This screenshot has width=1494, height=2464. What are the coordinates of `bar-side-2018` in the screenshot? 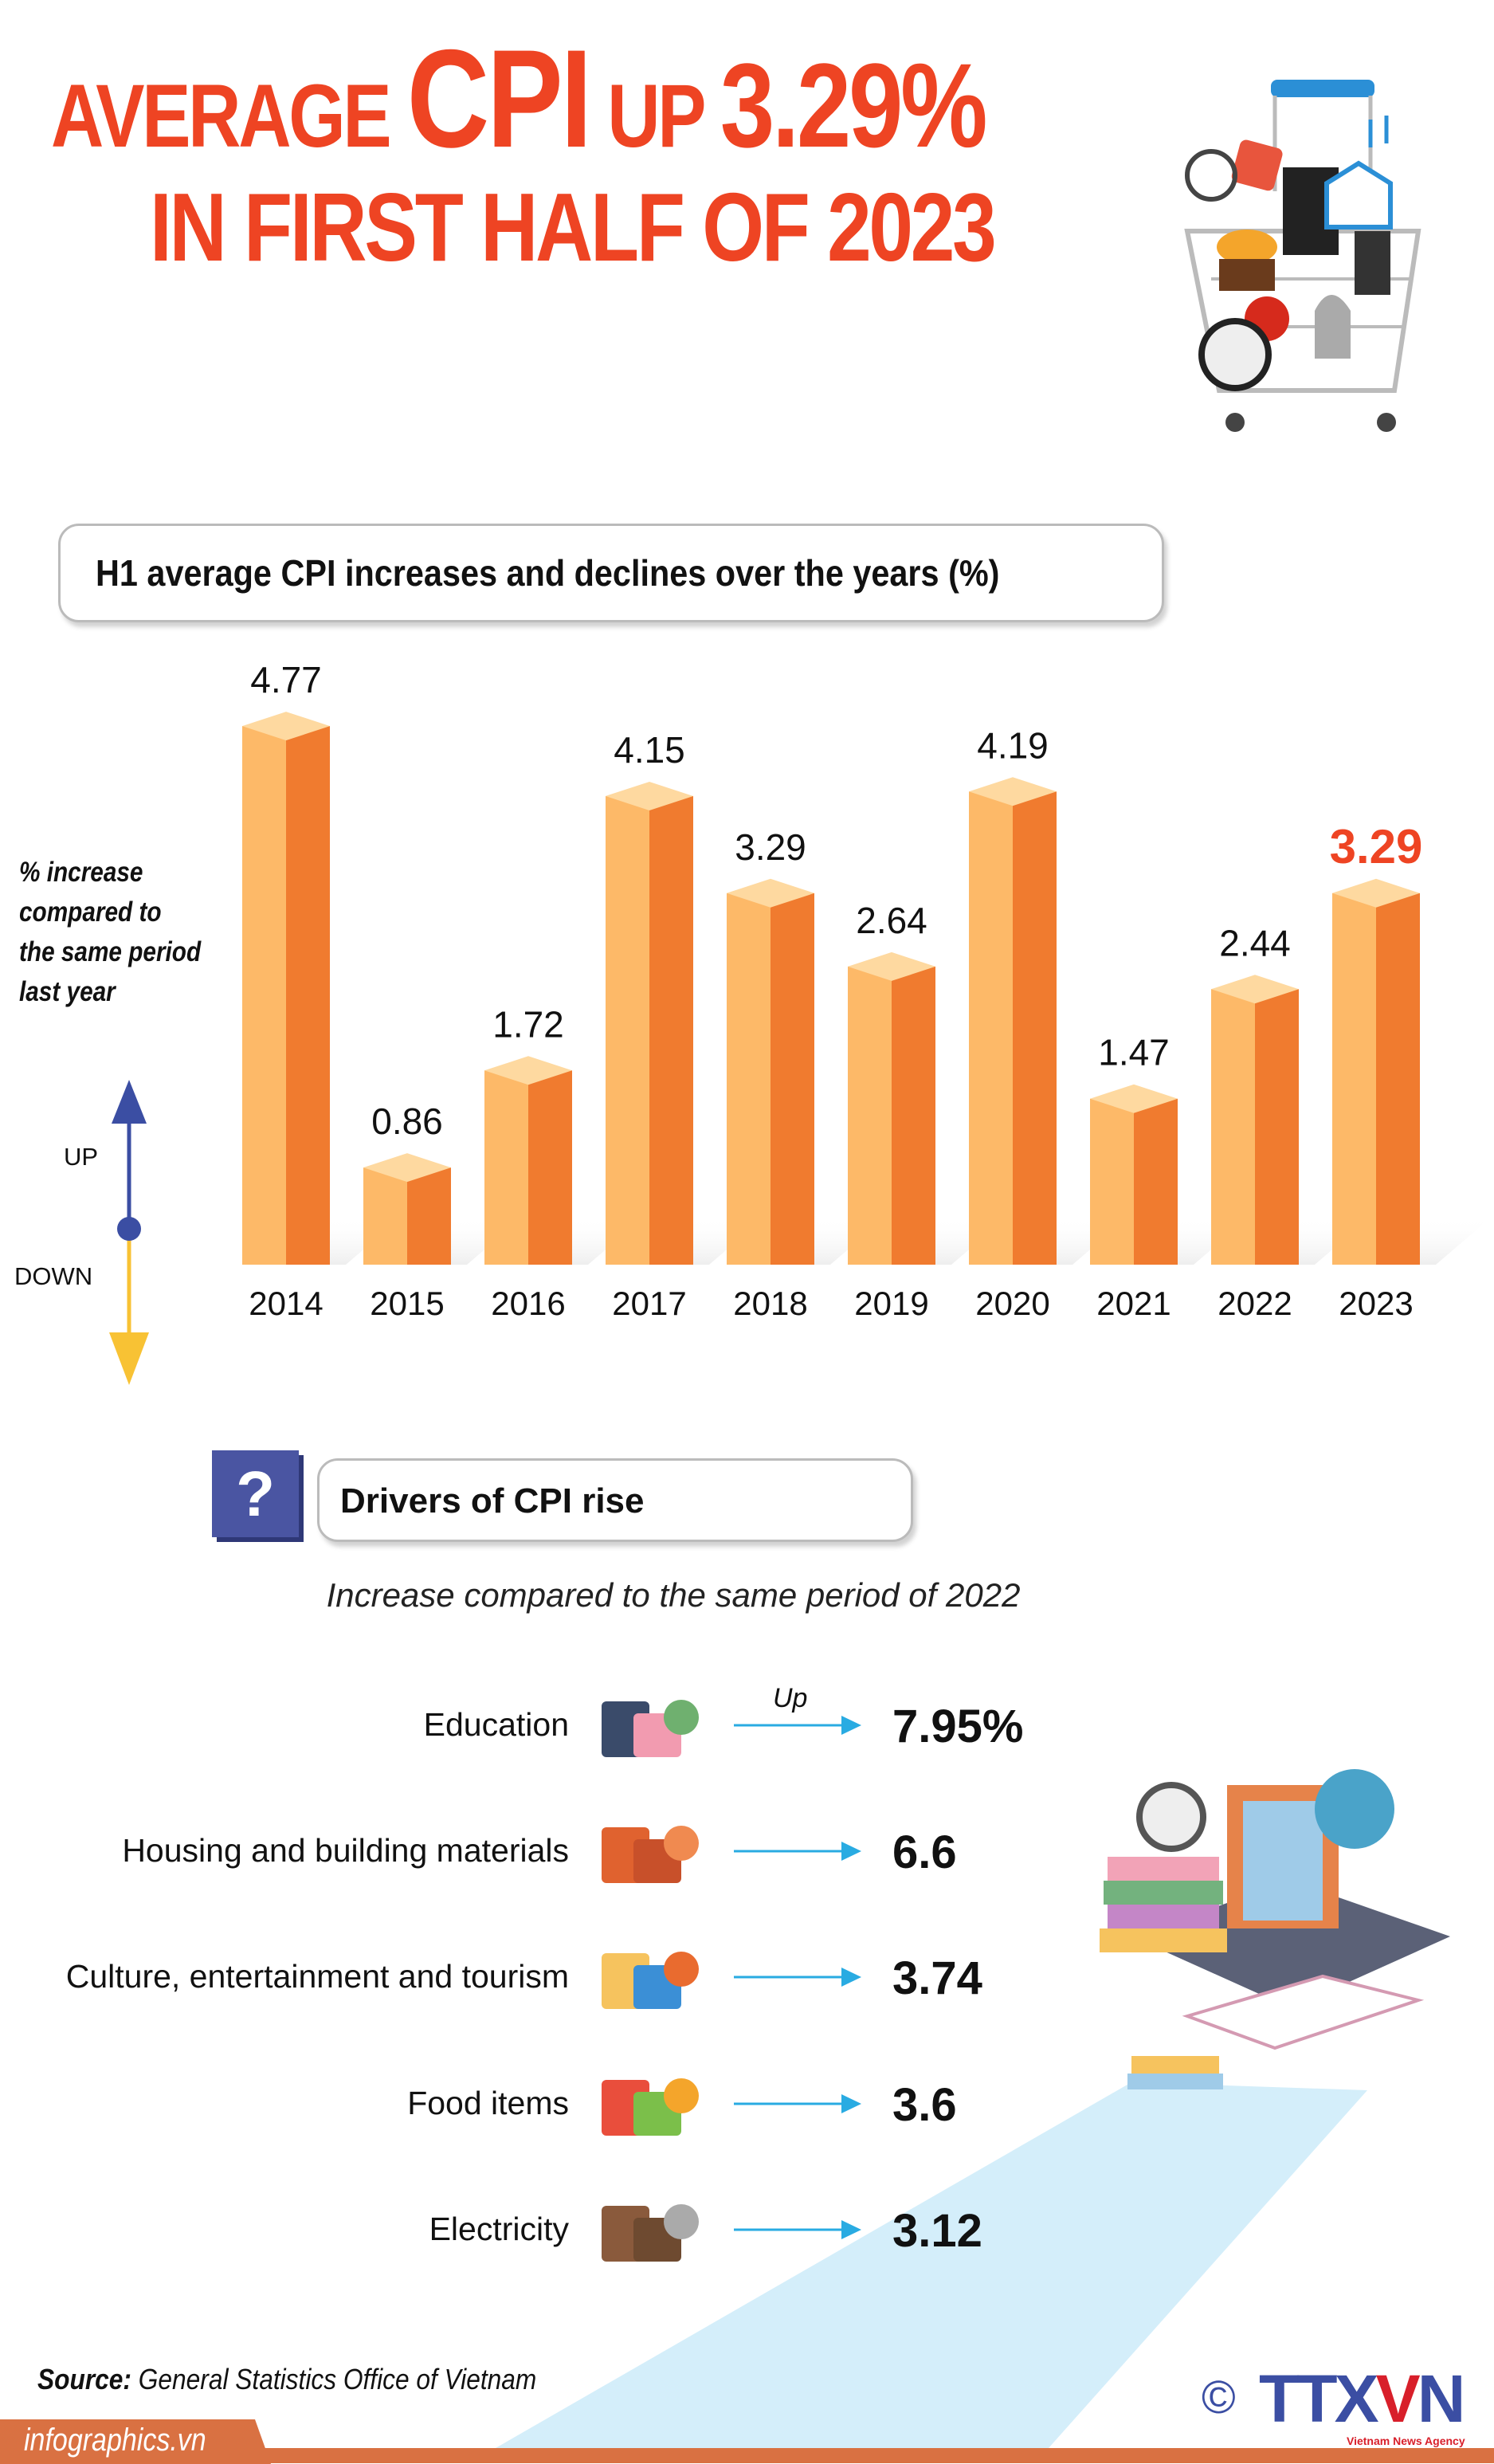 It's located at (792, 1079).